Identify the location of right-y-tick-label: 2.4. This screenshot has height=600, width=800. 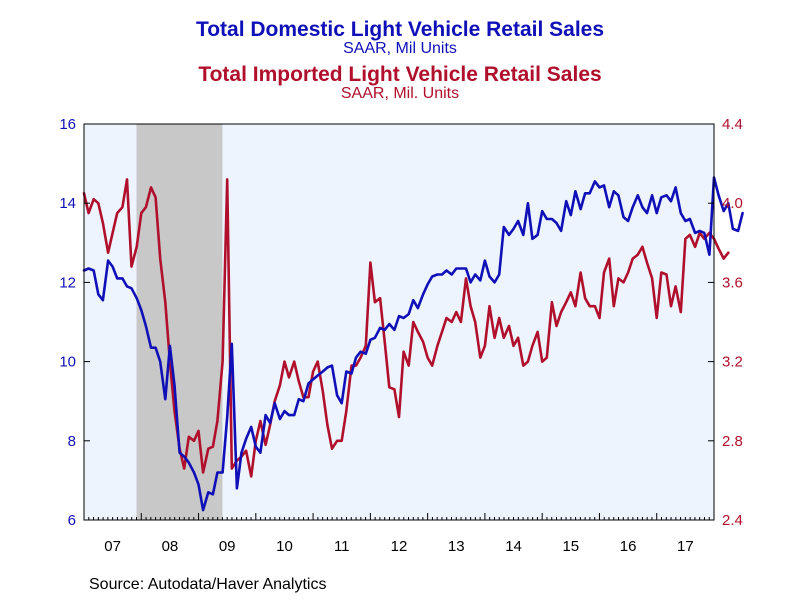
(732, 520).